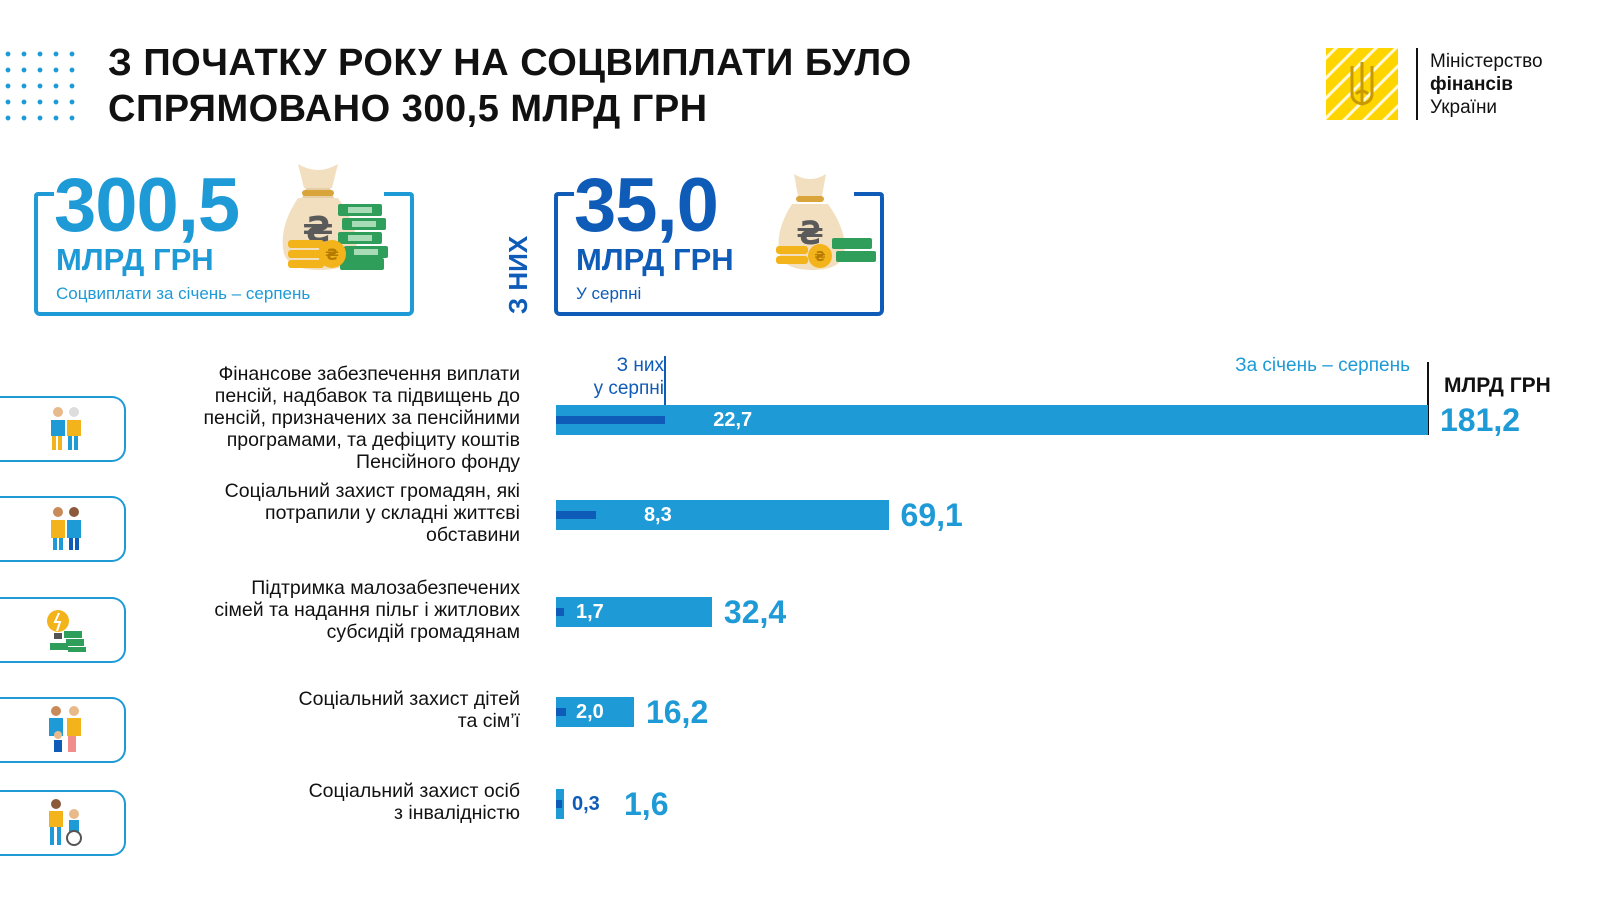  Describe the element at coordinates (1471, 84) in the screenshot. I see `logo-line-2: фінансів` at that location.